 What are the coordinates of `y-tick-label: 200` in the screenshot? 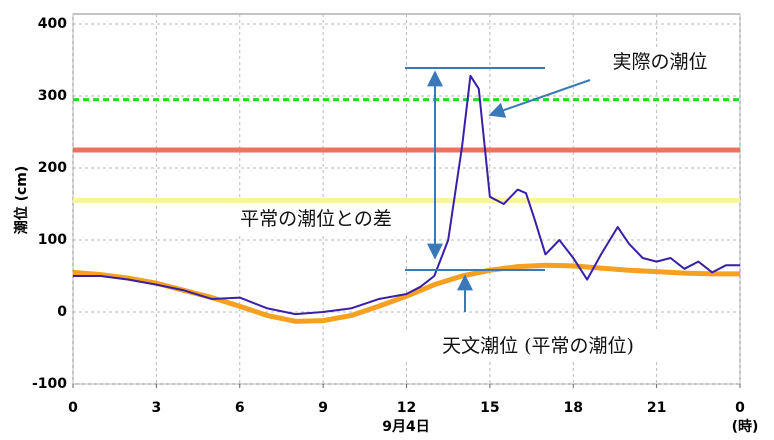 It's located at (52, 168).